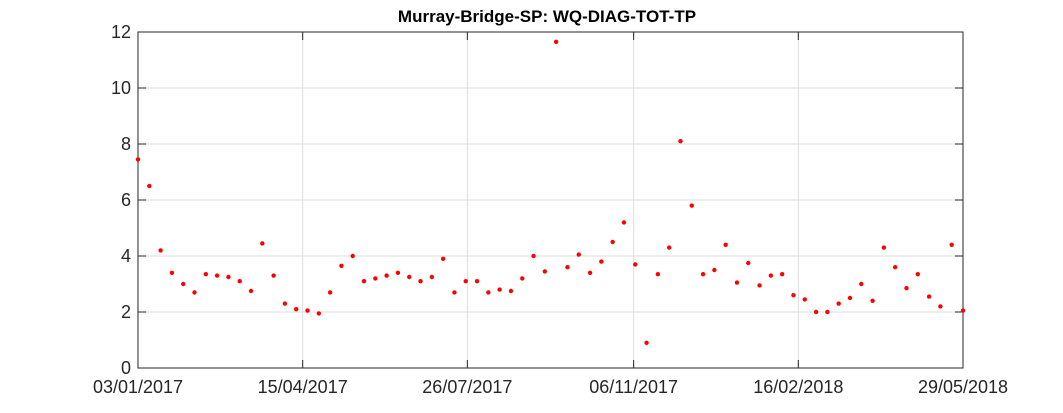  I want to click on x-tick-label: 29/05/2018, so click(963, 387).